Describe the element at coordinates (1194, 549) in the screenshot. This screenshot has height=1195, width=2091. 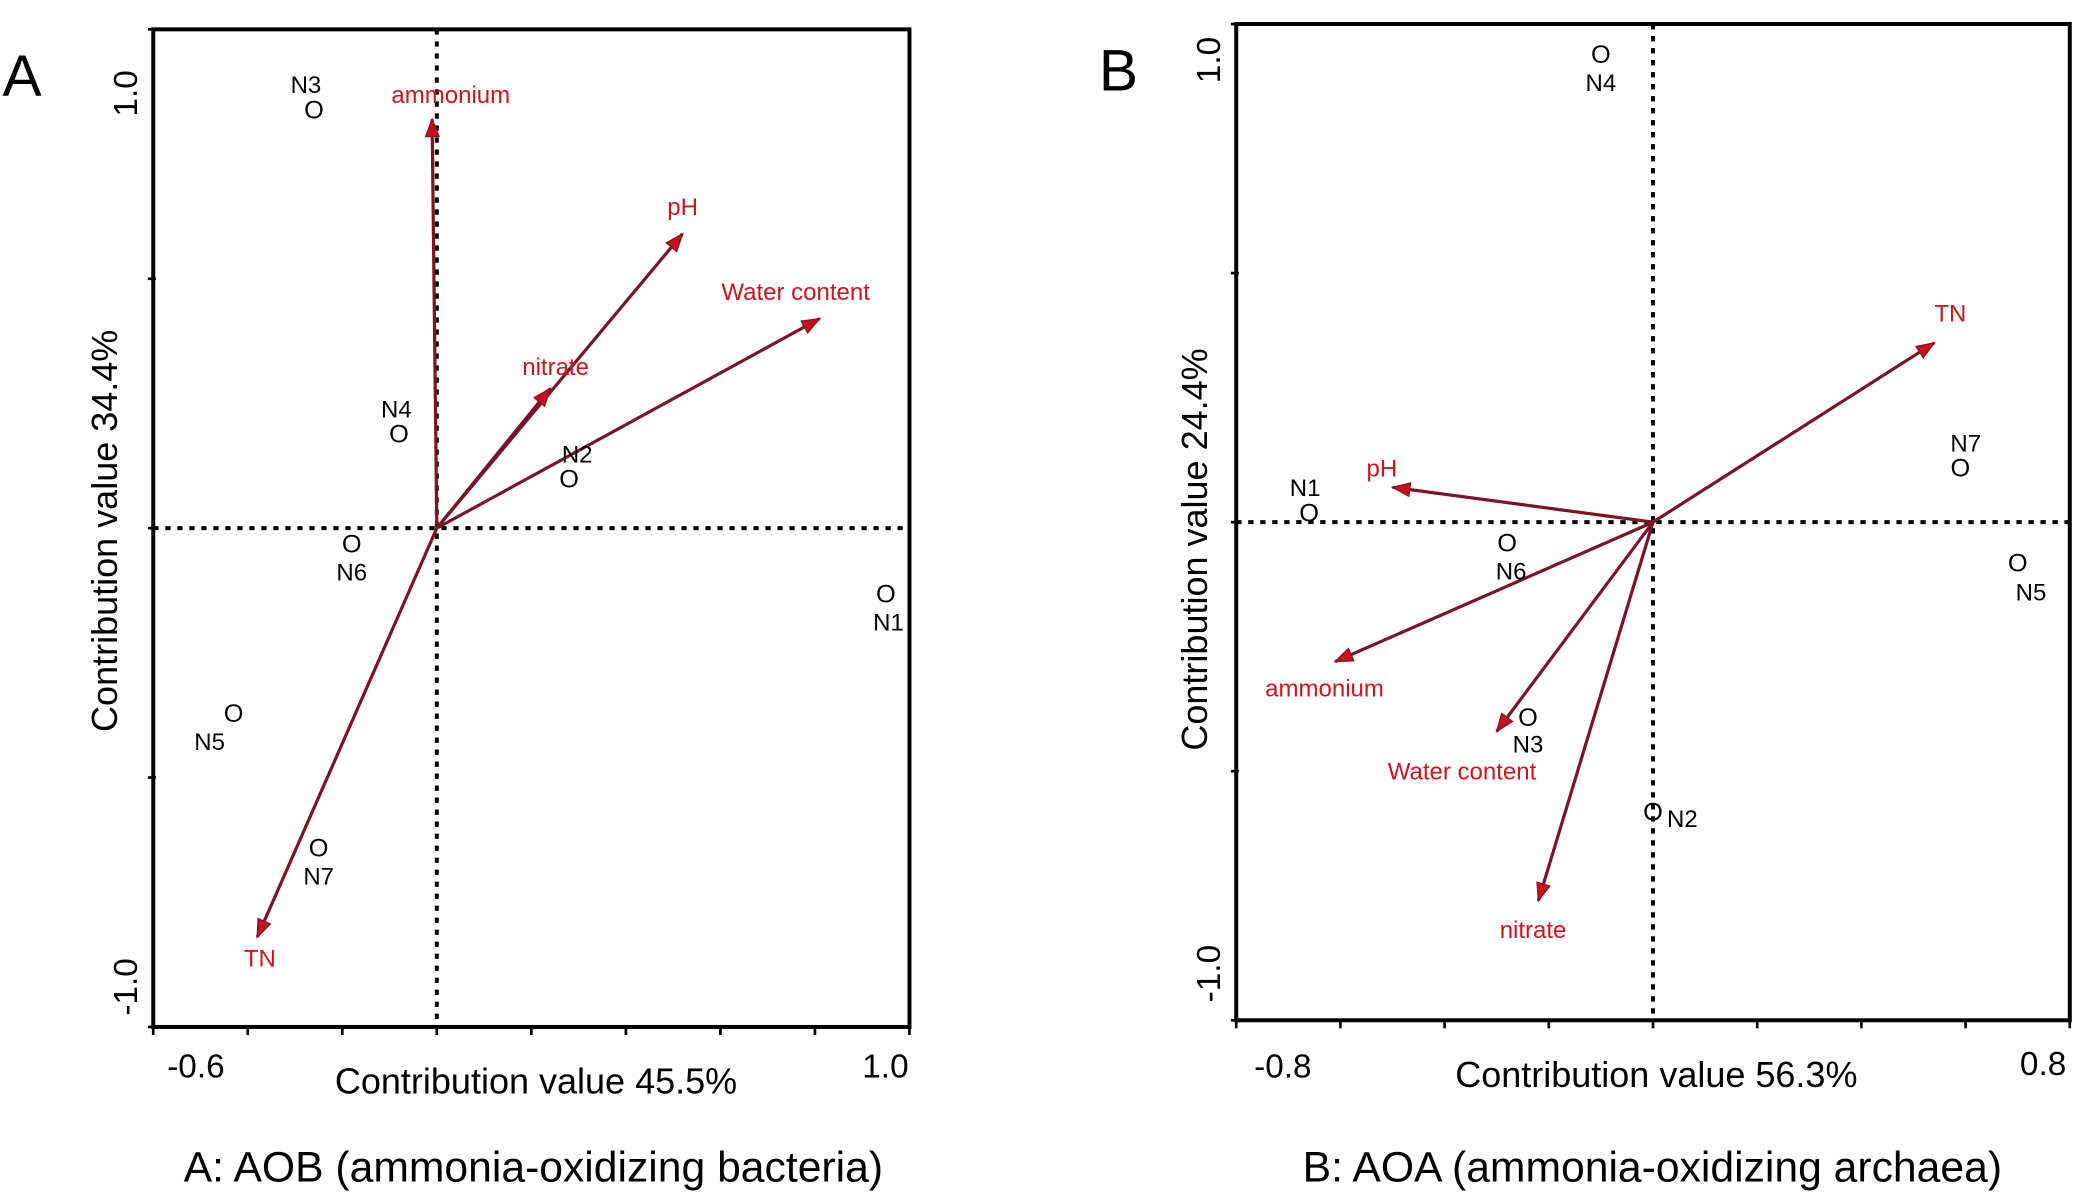
I see `y-axis-label: Contribution value 24.4%` at that location.